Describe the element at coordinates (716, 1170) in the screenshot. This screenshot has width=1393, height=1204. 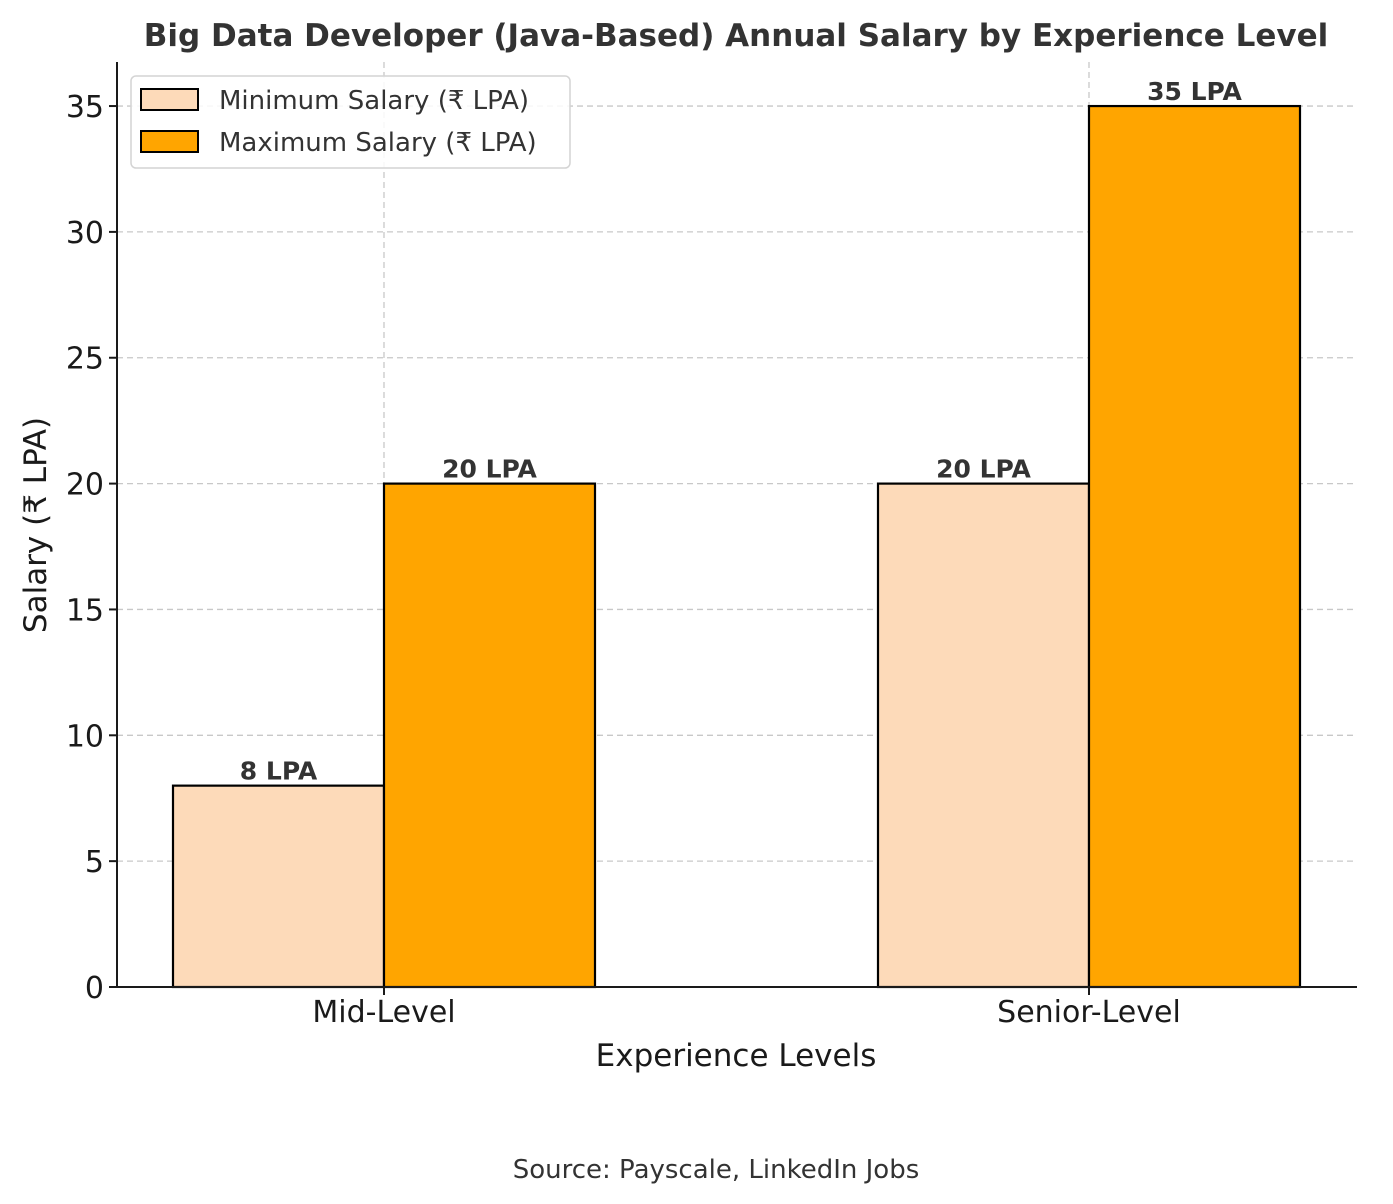
I see `source-note: Source: Payscale, LinkedIn Jobs` at that location.